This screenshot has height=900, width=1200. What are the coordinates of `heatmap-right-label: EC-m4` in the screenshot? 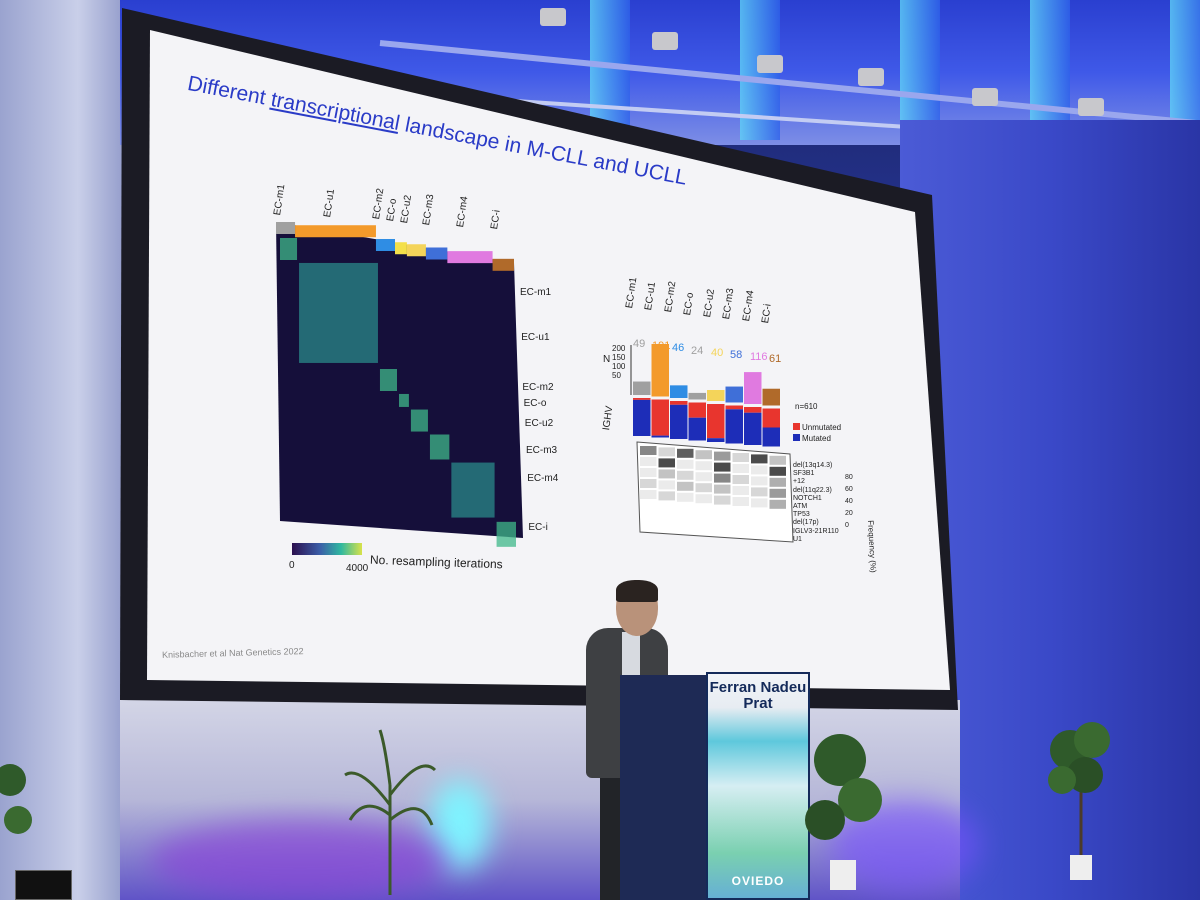 It's located at (543, 478).